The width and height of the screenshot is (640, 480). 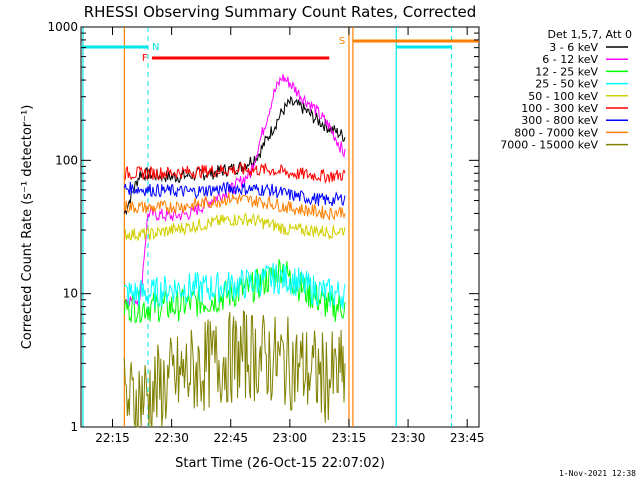 What do you see at coordinates (155, 47) in the screenshot?
I see `flag-label-n: N` at bounding box center [155, 47].